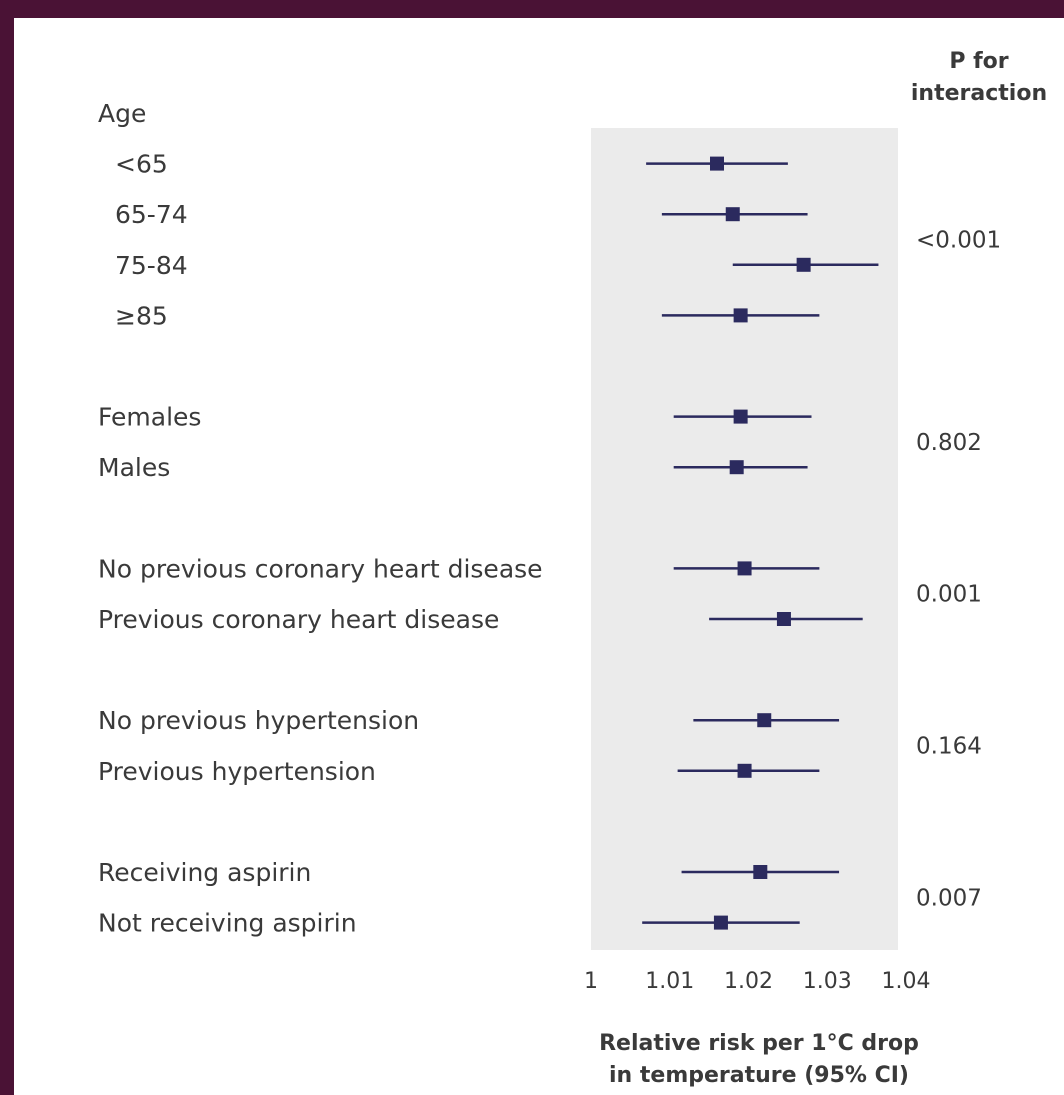 The height and width of the screenshot is (1095, 1064). I want to click on p-value: 0.001, so click(949, 595).